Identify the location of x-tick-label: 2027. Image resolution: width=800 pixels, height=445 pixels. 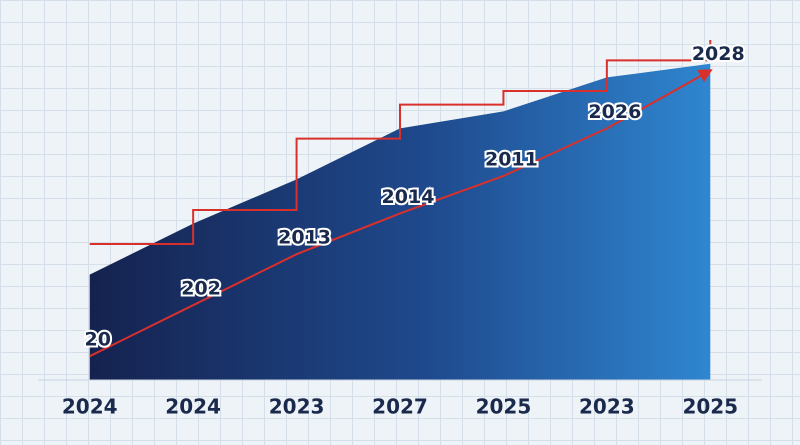
(400, 407).